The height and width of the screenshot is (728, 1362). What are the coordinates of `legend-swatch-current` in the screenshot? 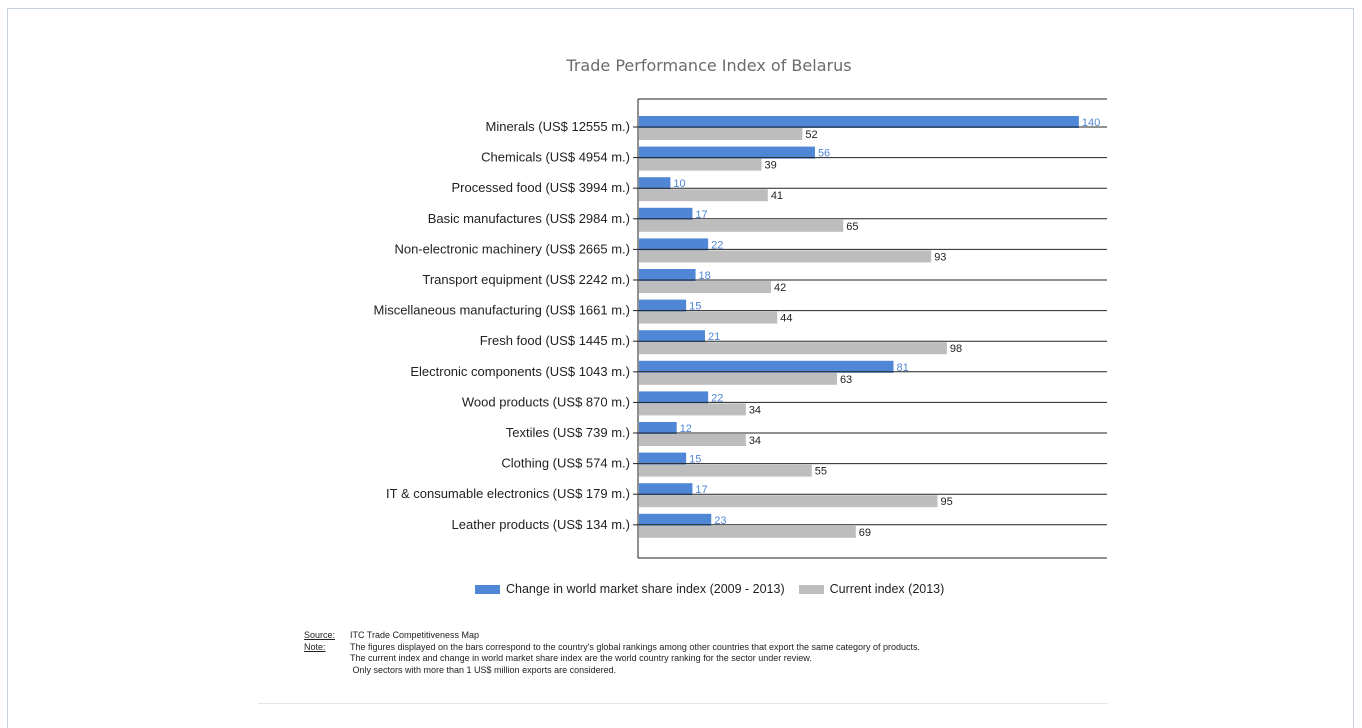 It's located at (811, 589).